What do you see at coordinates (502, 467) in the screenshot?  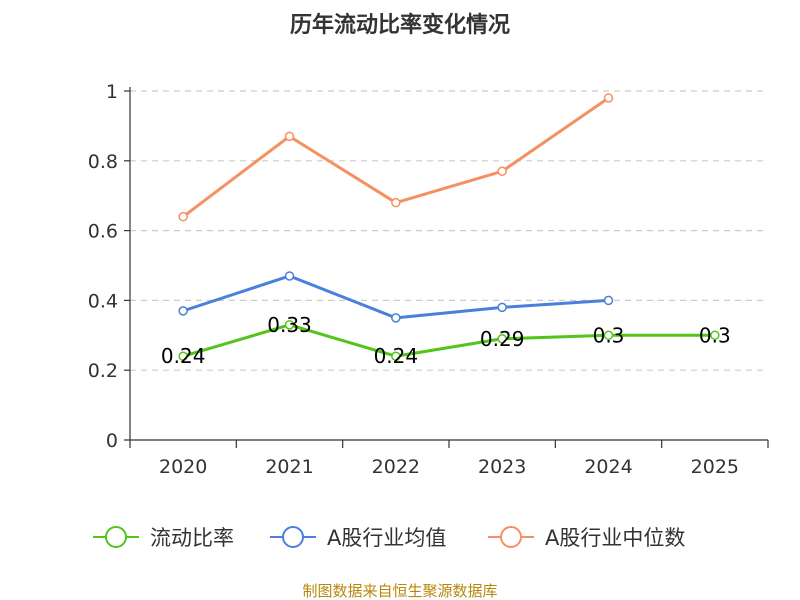 I see `x-tick-label: 2023` at bounding box center [502, 467].